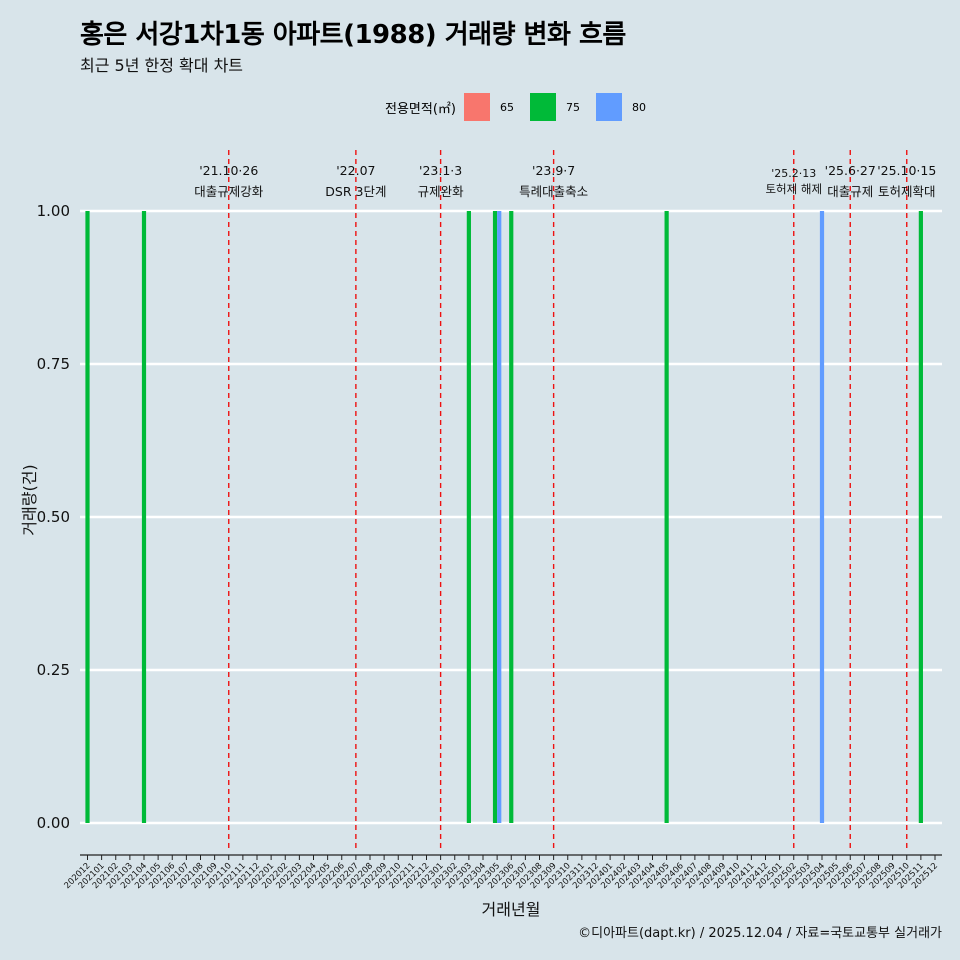 This screenshot has height=960, width=960. I want to click on legend-title: 전용면적(㎡), so click(420, 109).